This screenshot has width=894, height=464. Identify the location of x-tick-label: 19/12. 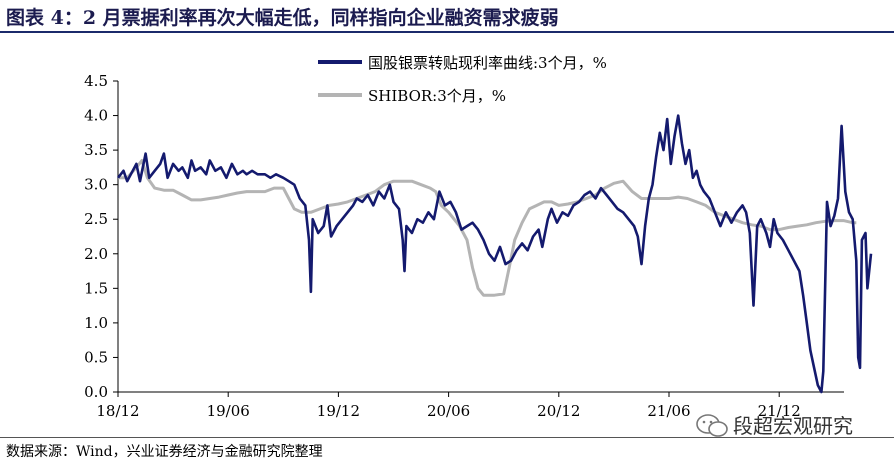
(338, 411).